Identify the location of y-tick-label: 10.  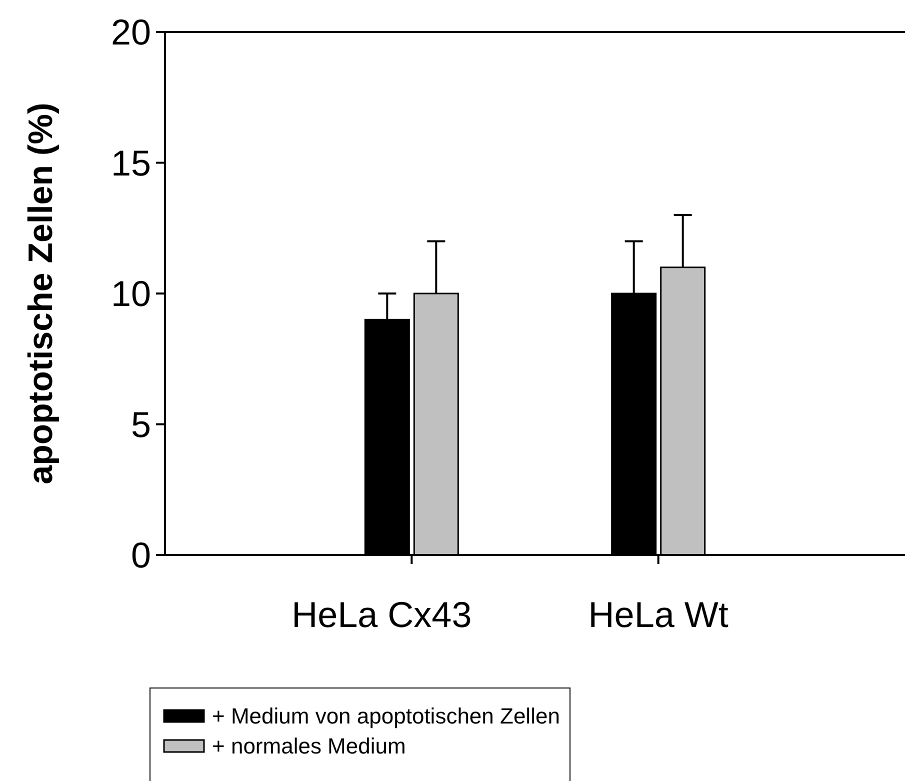
(130, 293).